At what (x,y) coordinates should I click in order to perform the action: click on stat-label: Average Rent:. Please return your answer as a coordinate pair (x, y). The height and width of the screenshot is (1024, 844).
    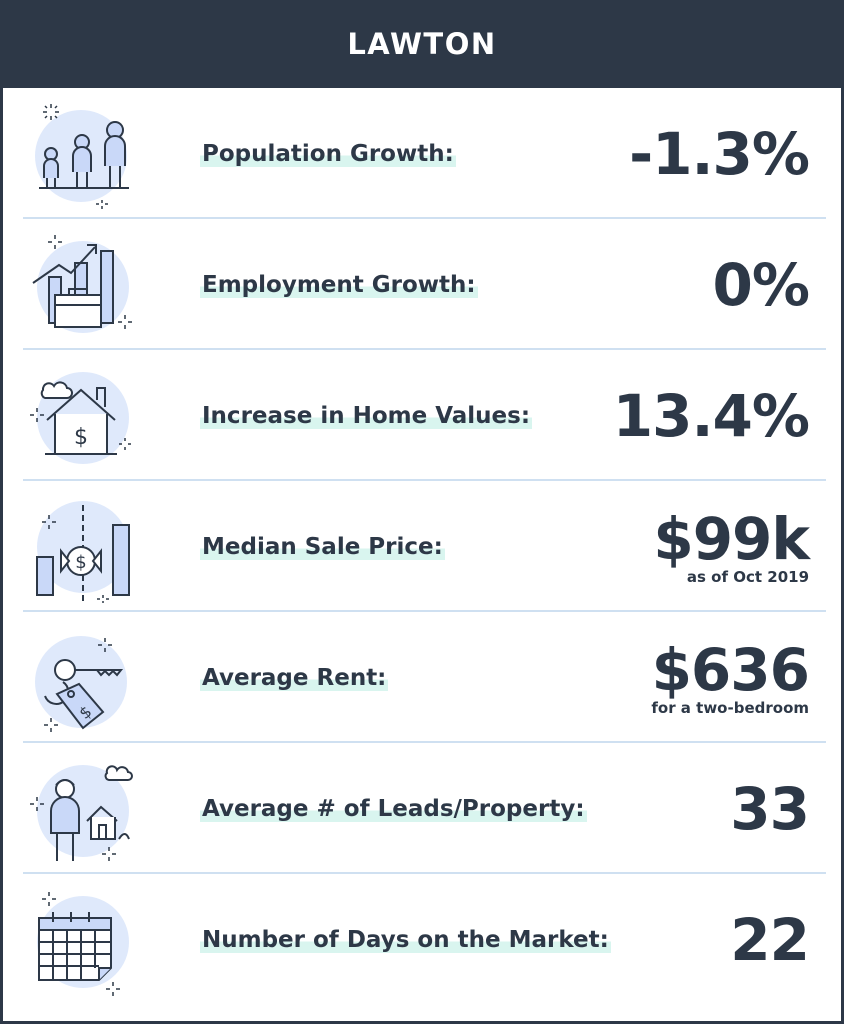
    Looking at the image, I should click on (294, 677).